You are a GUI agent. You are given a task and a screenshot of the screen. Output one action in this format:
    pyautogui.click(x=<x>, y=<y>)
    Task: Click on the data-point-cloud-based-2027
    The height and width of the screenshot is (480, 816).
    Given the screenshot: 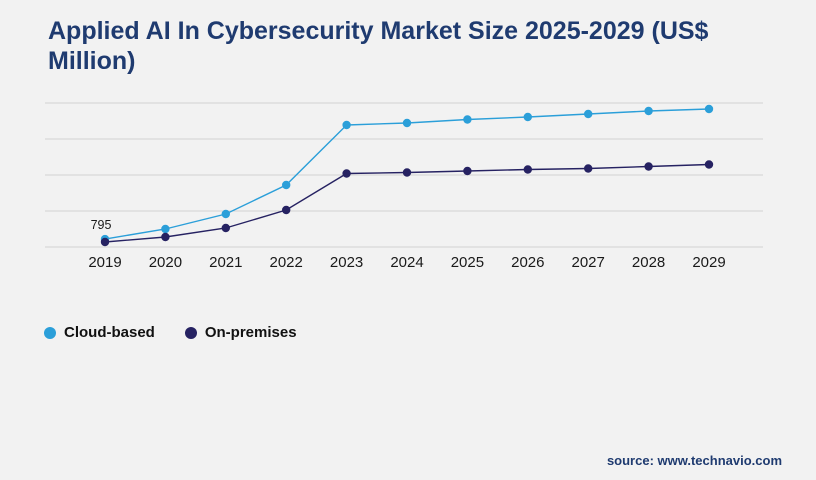 What is the action you would take?
    pyautogui.click(x=588, y=114)
    